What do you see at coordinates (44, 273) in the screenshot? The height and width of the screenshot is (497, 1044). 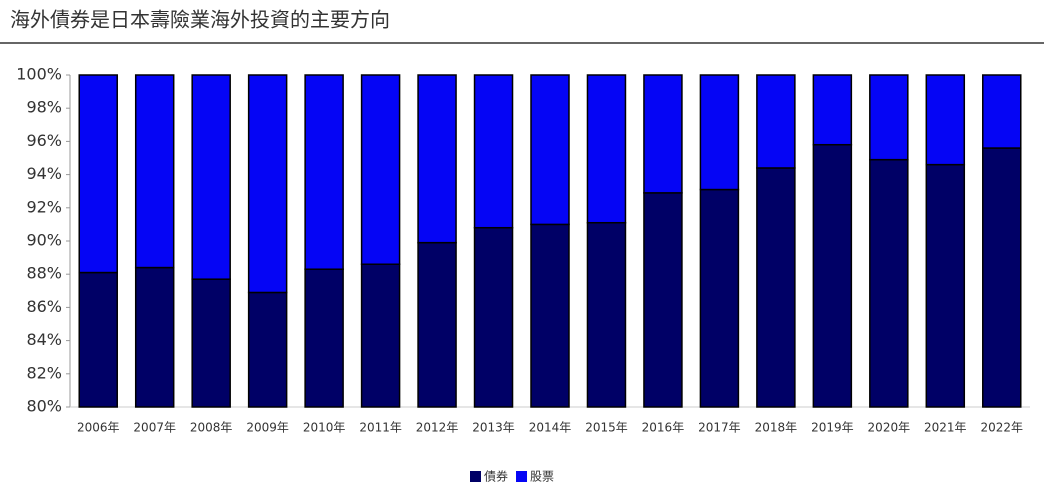 I see `y-tick-label: 88%` at bounding box center [44, 273].